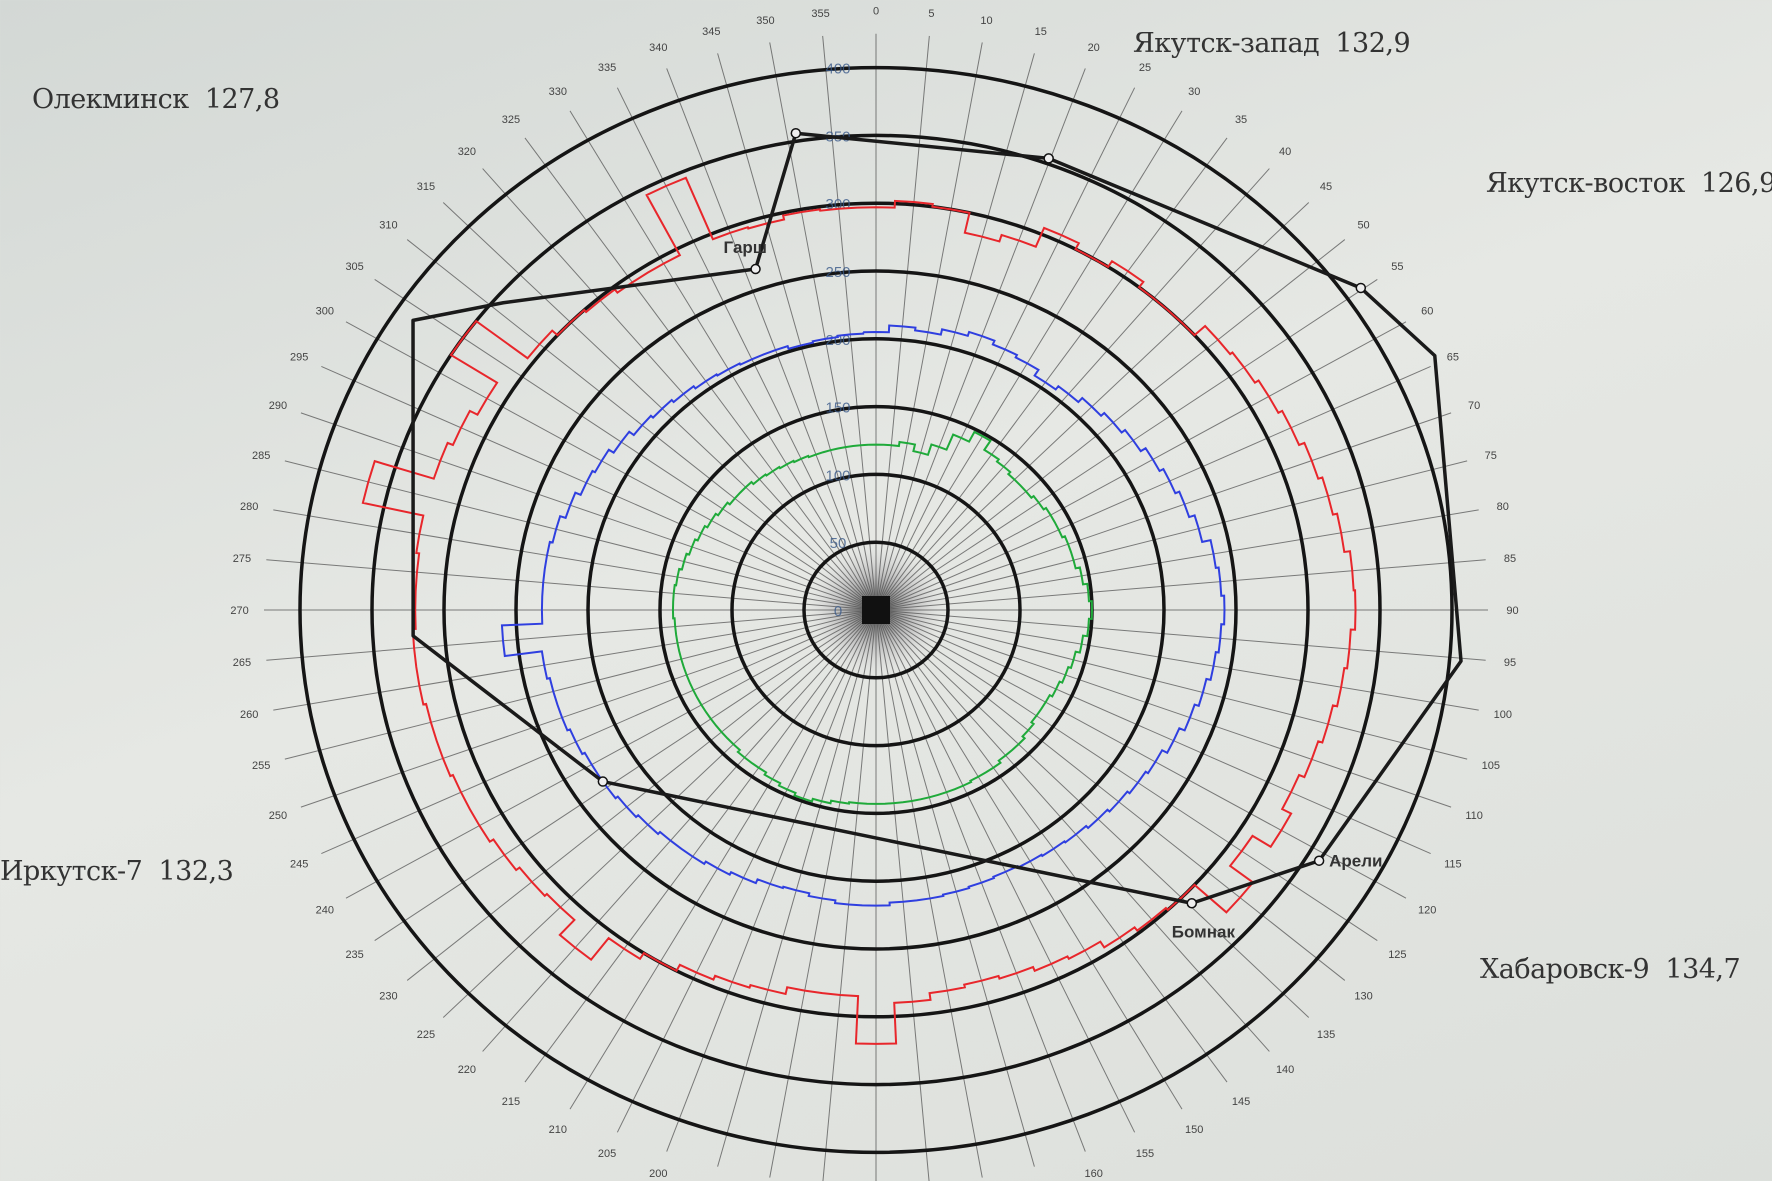  I want to click on angle-tick-label: 325, so click(511, 120).